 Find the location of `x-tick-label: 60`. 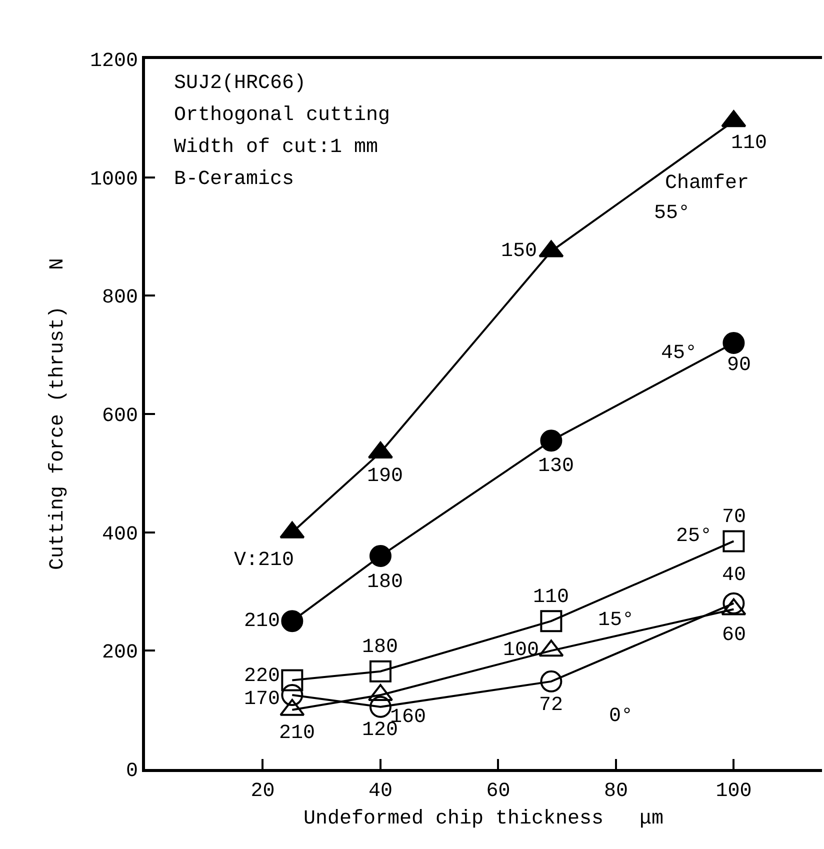

x-tick-label: 60 is located at coordinates (498, 791).